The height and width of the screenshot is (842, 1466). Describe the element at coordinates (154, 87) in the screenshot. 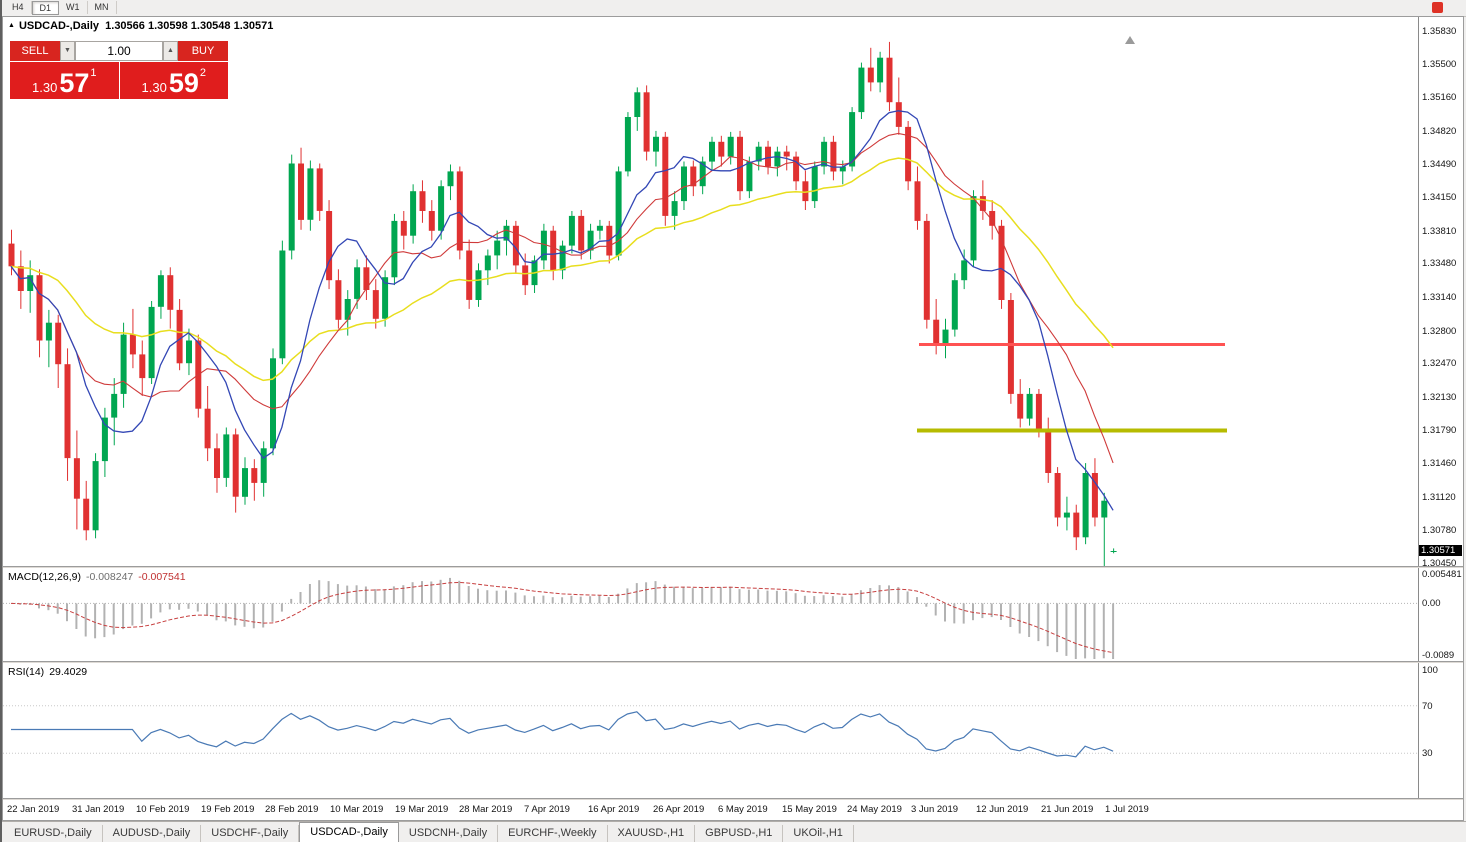

I see `buy-price-main: 1.30` at that location.